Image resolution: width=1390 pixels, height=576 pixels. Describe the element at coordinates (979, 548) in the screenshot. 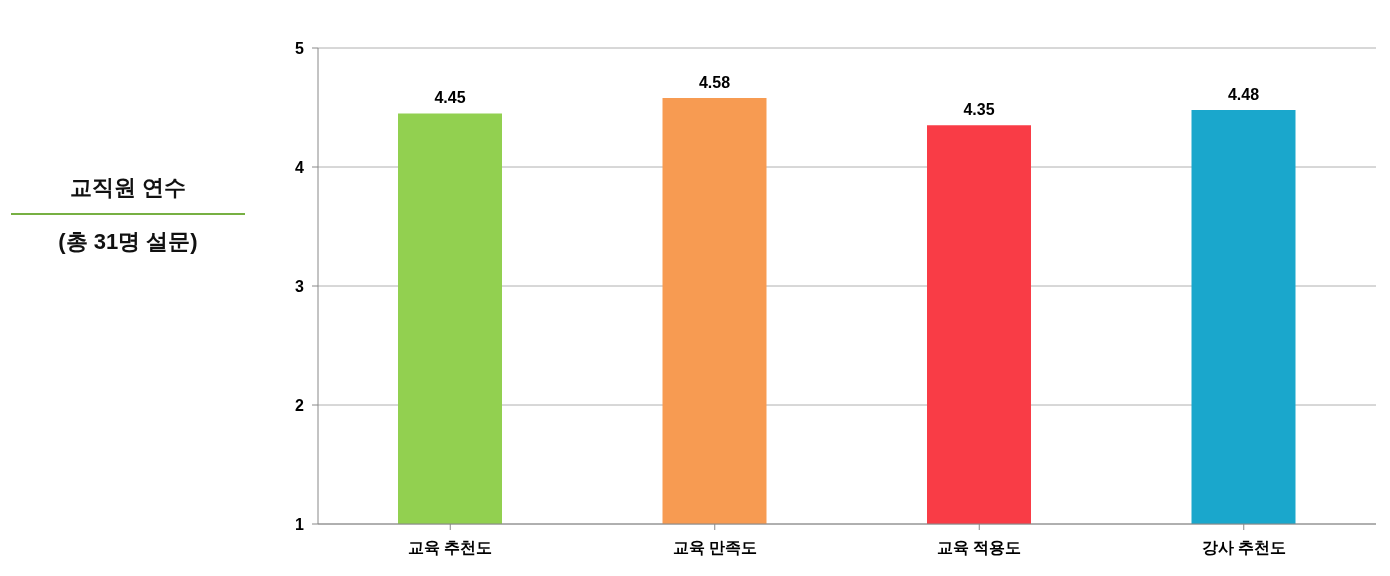

I see `x-tick-label: 교육 적용도` at that location.